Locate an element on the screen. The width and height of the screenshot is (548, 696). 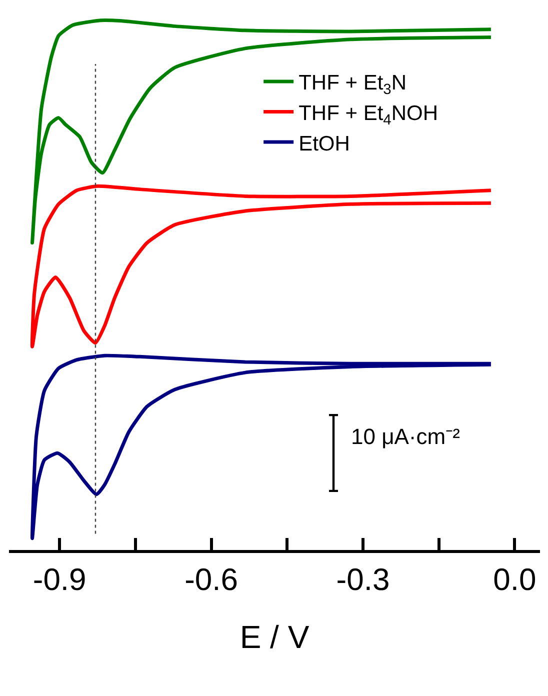
x-tick-label: 0.0 is located at coordinates (514, 580).